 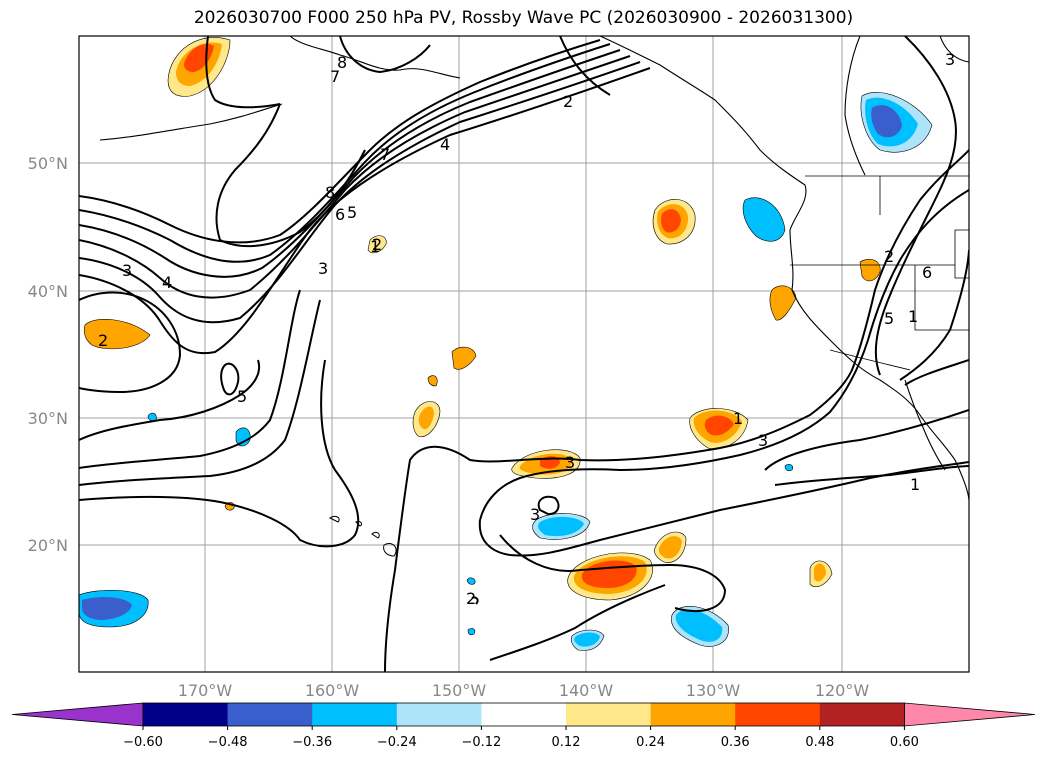 I want to click on colorbar-tick-label: 0.12, so click(x=566, y=742).